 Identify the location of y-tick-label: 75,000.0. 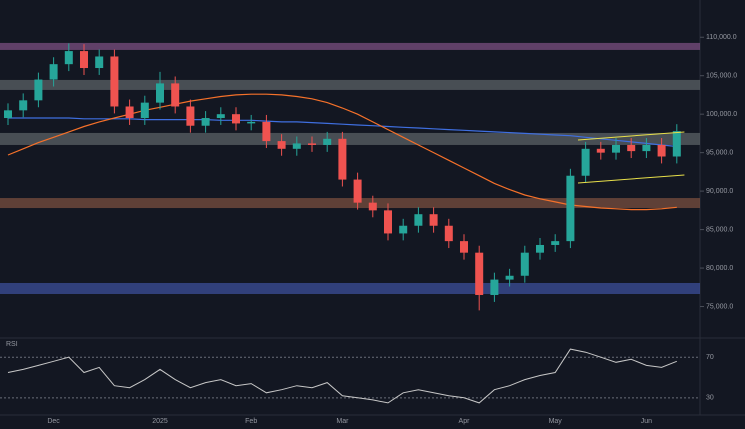
(719, 306).